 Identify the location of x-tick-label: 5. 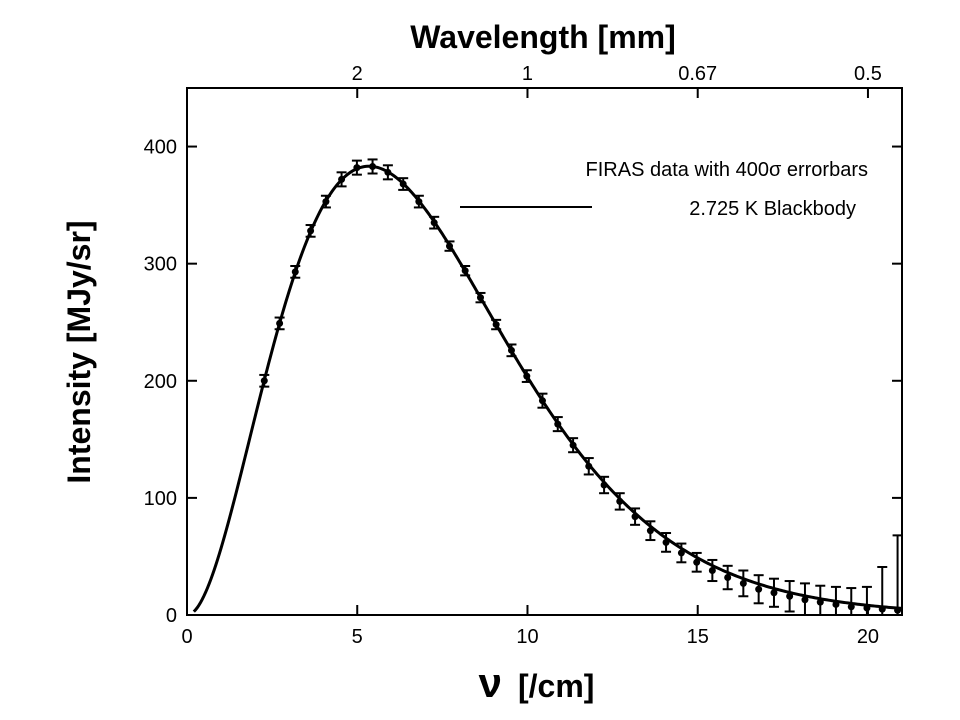
(357, 637).